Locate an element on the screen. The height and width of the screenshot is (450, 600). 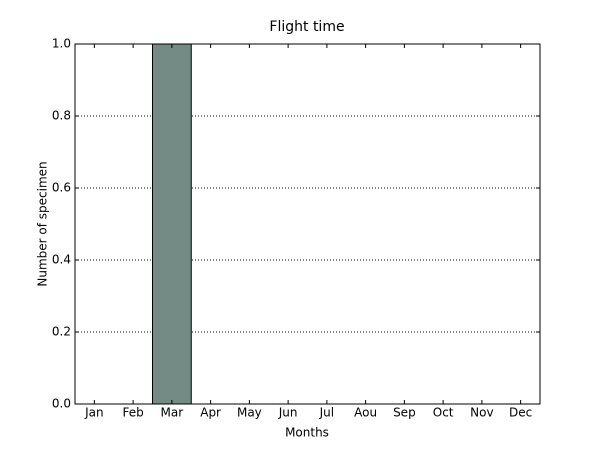
y-tick-label: 0.6 is located at coordinates (61, 188).